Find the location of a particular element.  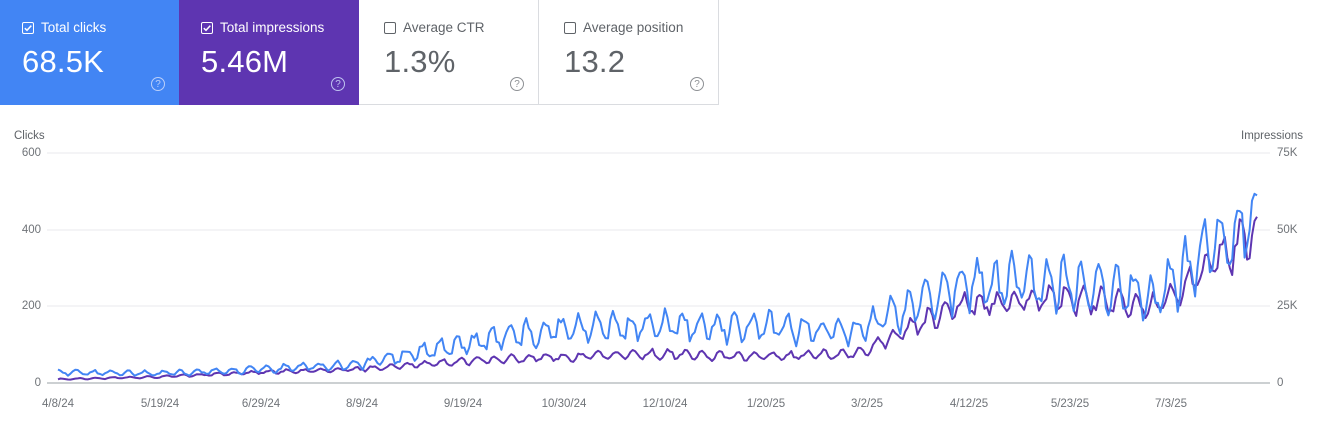

total-clicks-card: Total clicks 68.5K ? is located at coordinates (89, 52).